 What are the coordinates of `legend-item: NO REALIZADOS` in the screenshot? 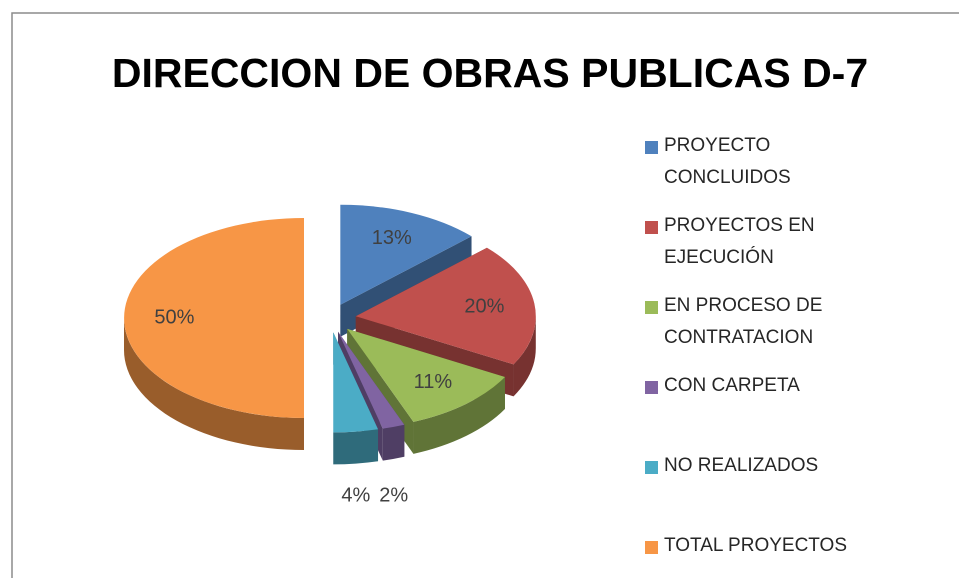 It's located at (795, 468).